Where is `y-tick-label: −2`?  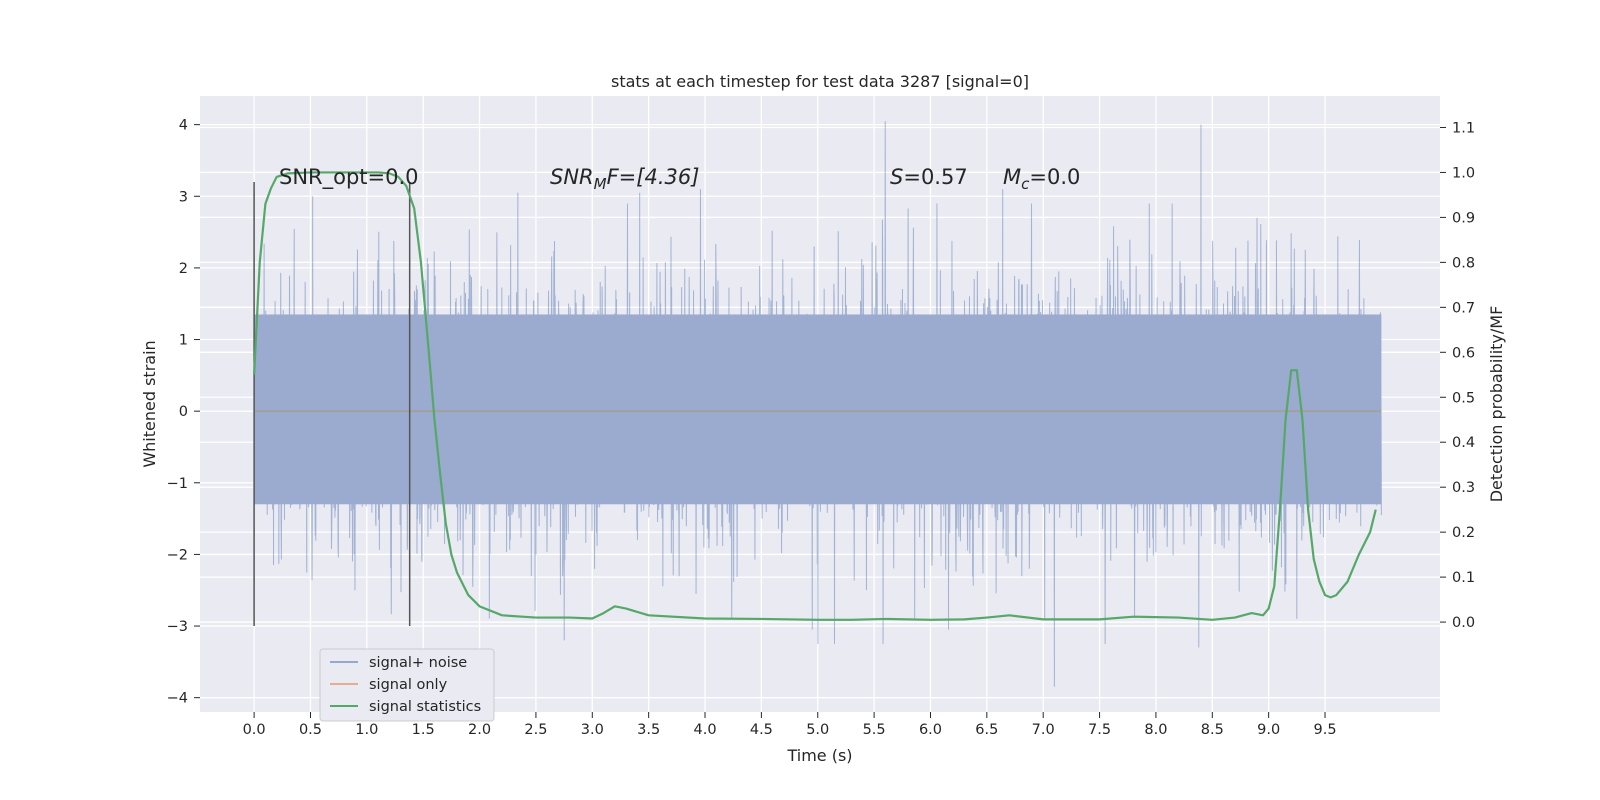 y-tick-label: −2 is located at coordinates (177, 555).